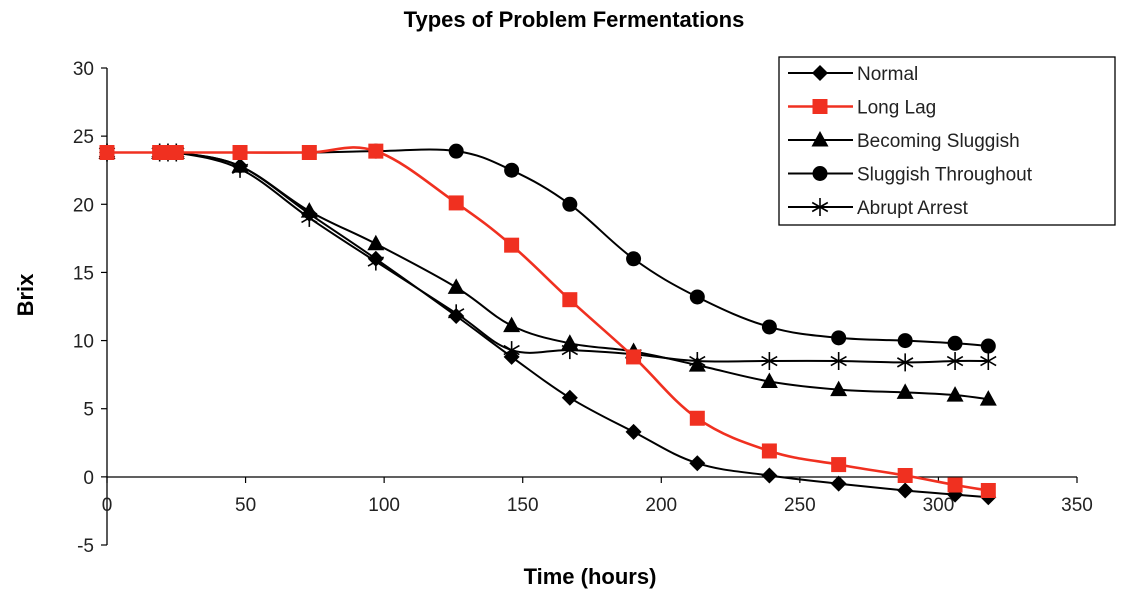  I want to click on x-tick-label: 250, so click(800, 505).